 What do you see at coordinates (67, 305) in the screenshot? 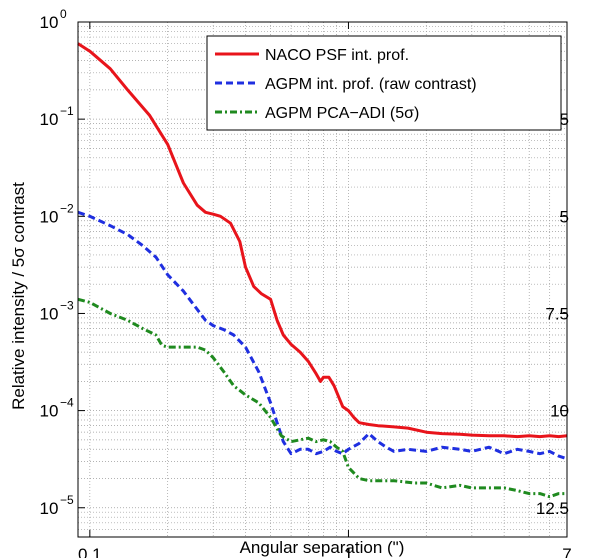
I see `y-tick-exponent: −3` at bounding box center [67, 305].